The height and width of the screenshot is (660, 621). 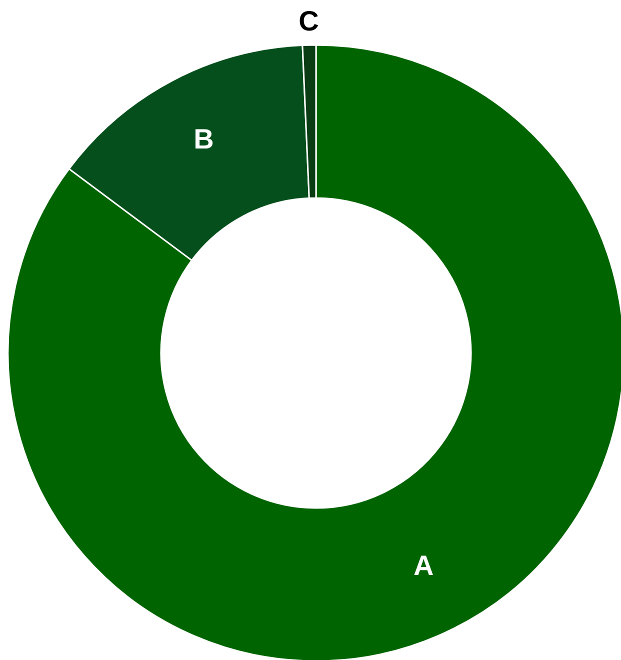 What do you see at coordinates (308, 20) in the screenshot?
I see `slice-label: C` at bounding box center [308, 20].